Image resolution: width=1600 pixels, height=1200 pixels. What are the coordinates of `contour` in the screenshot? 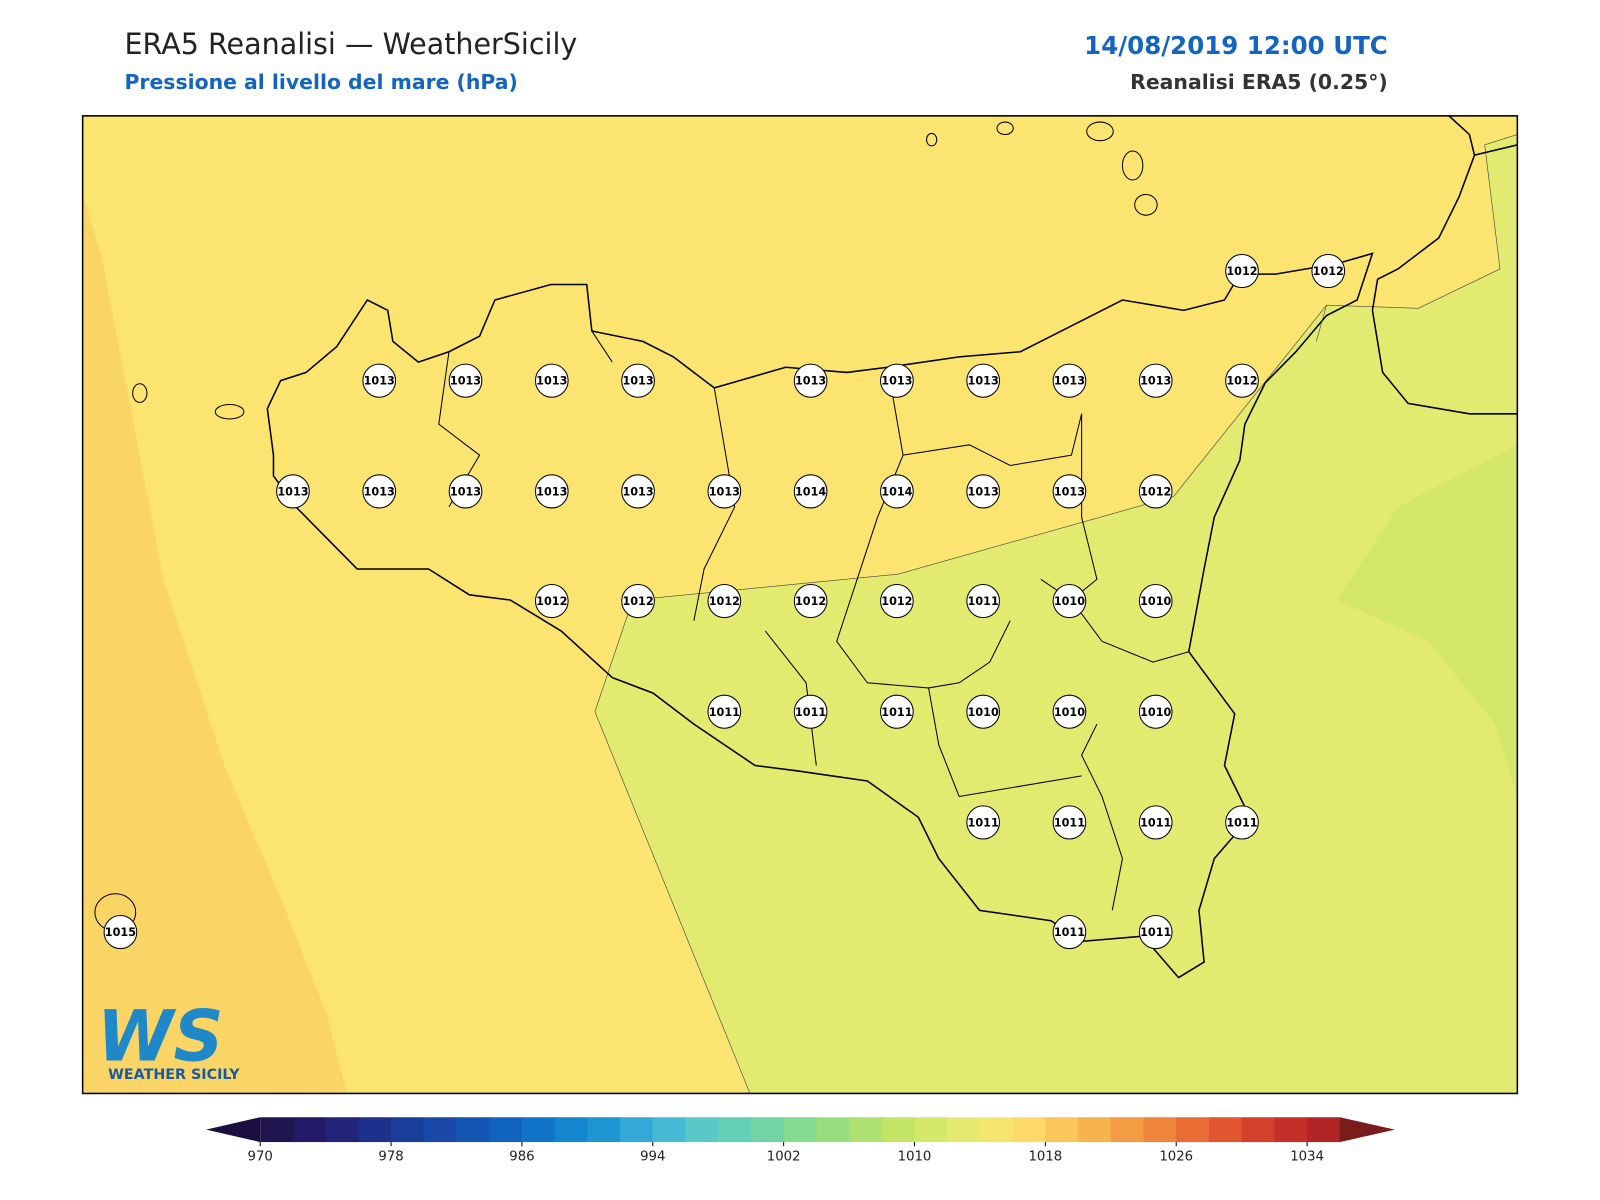 It's located at (1321, 323).